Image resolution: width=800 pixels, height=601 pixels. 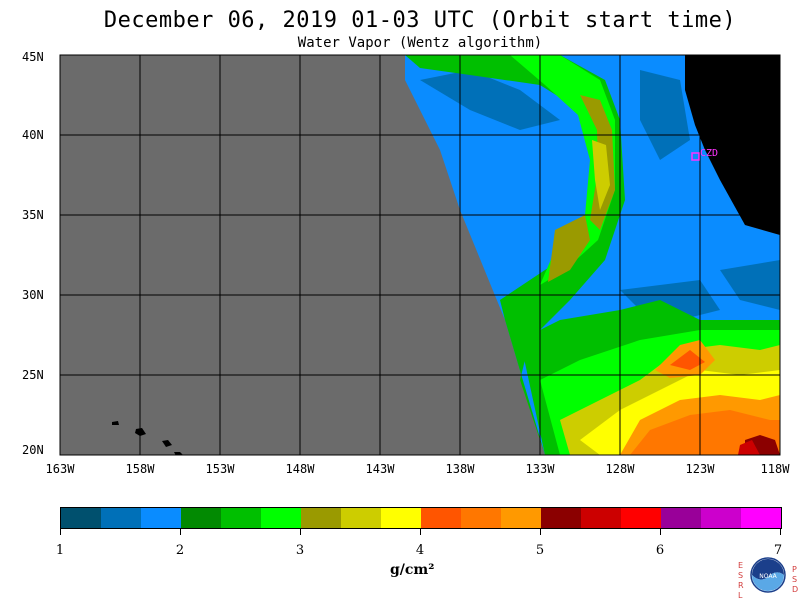 What do you see at coordinates (732, 145) in the screenshot?
I see `land-region` at bounding box center [732, 145].